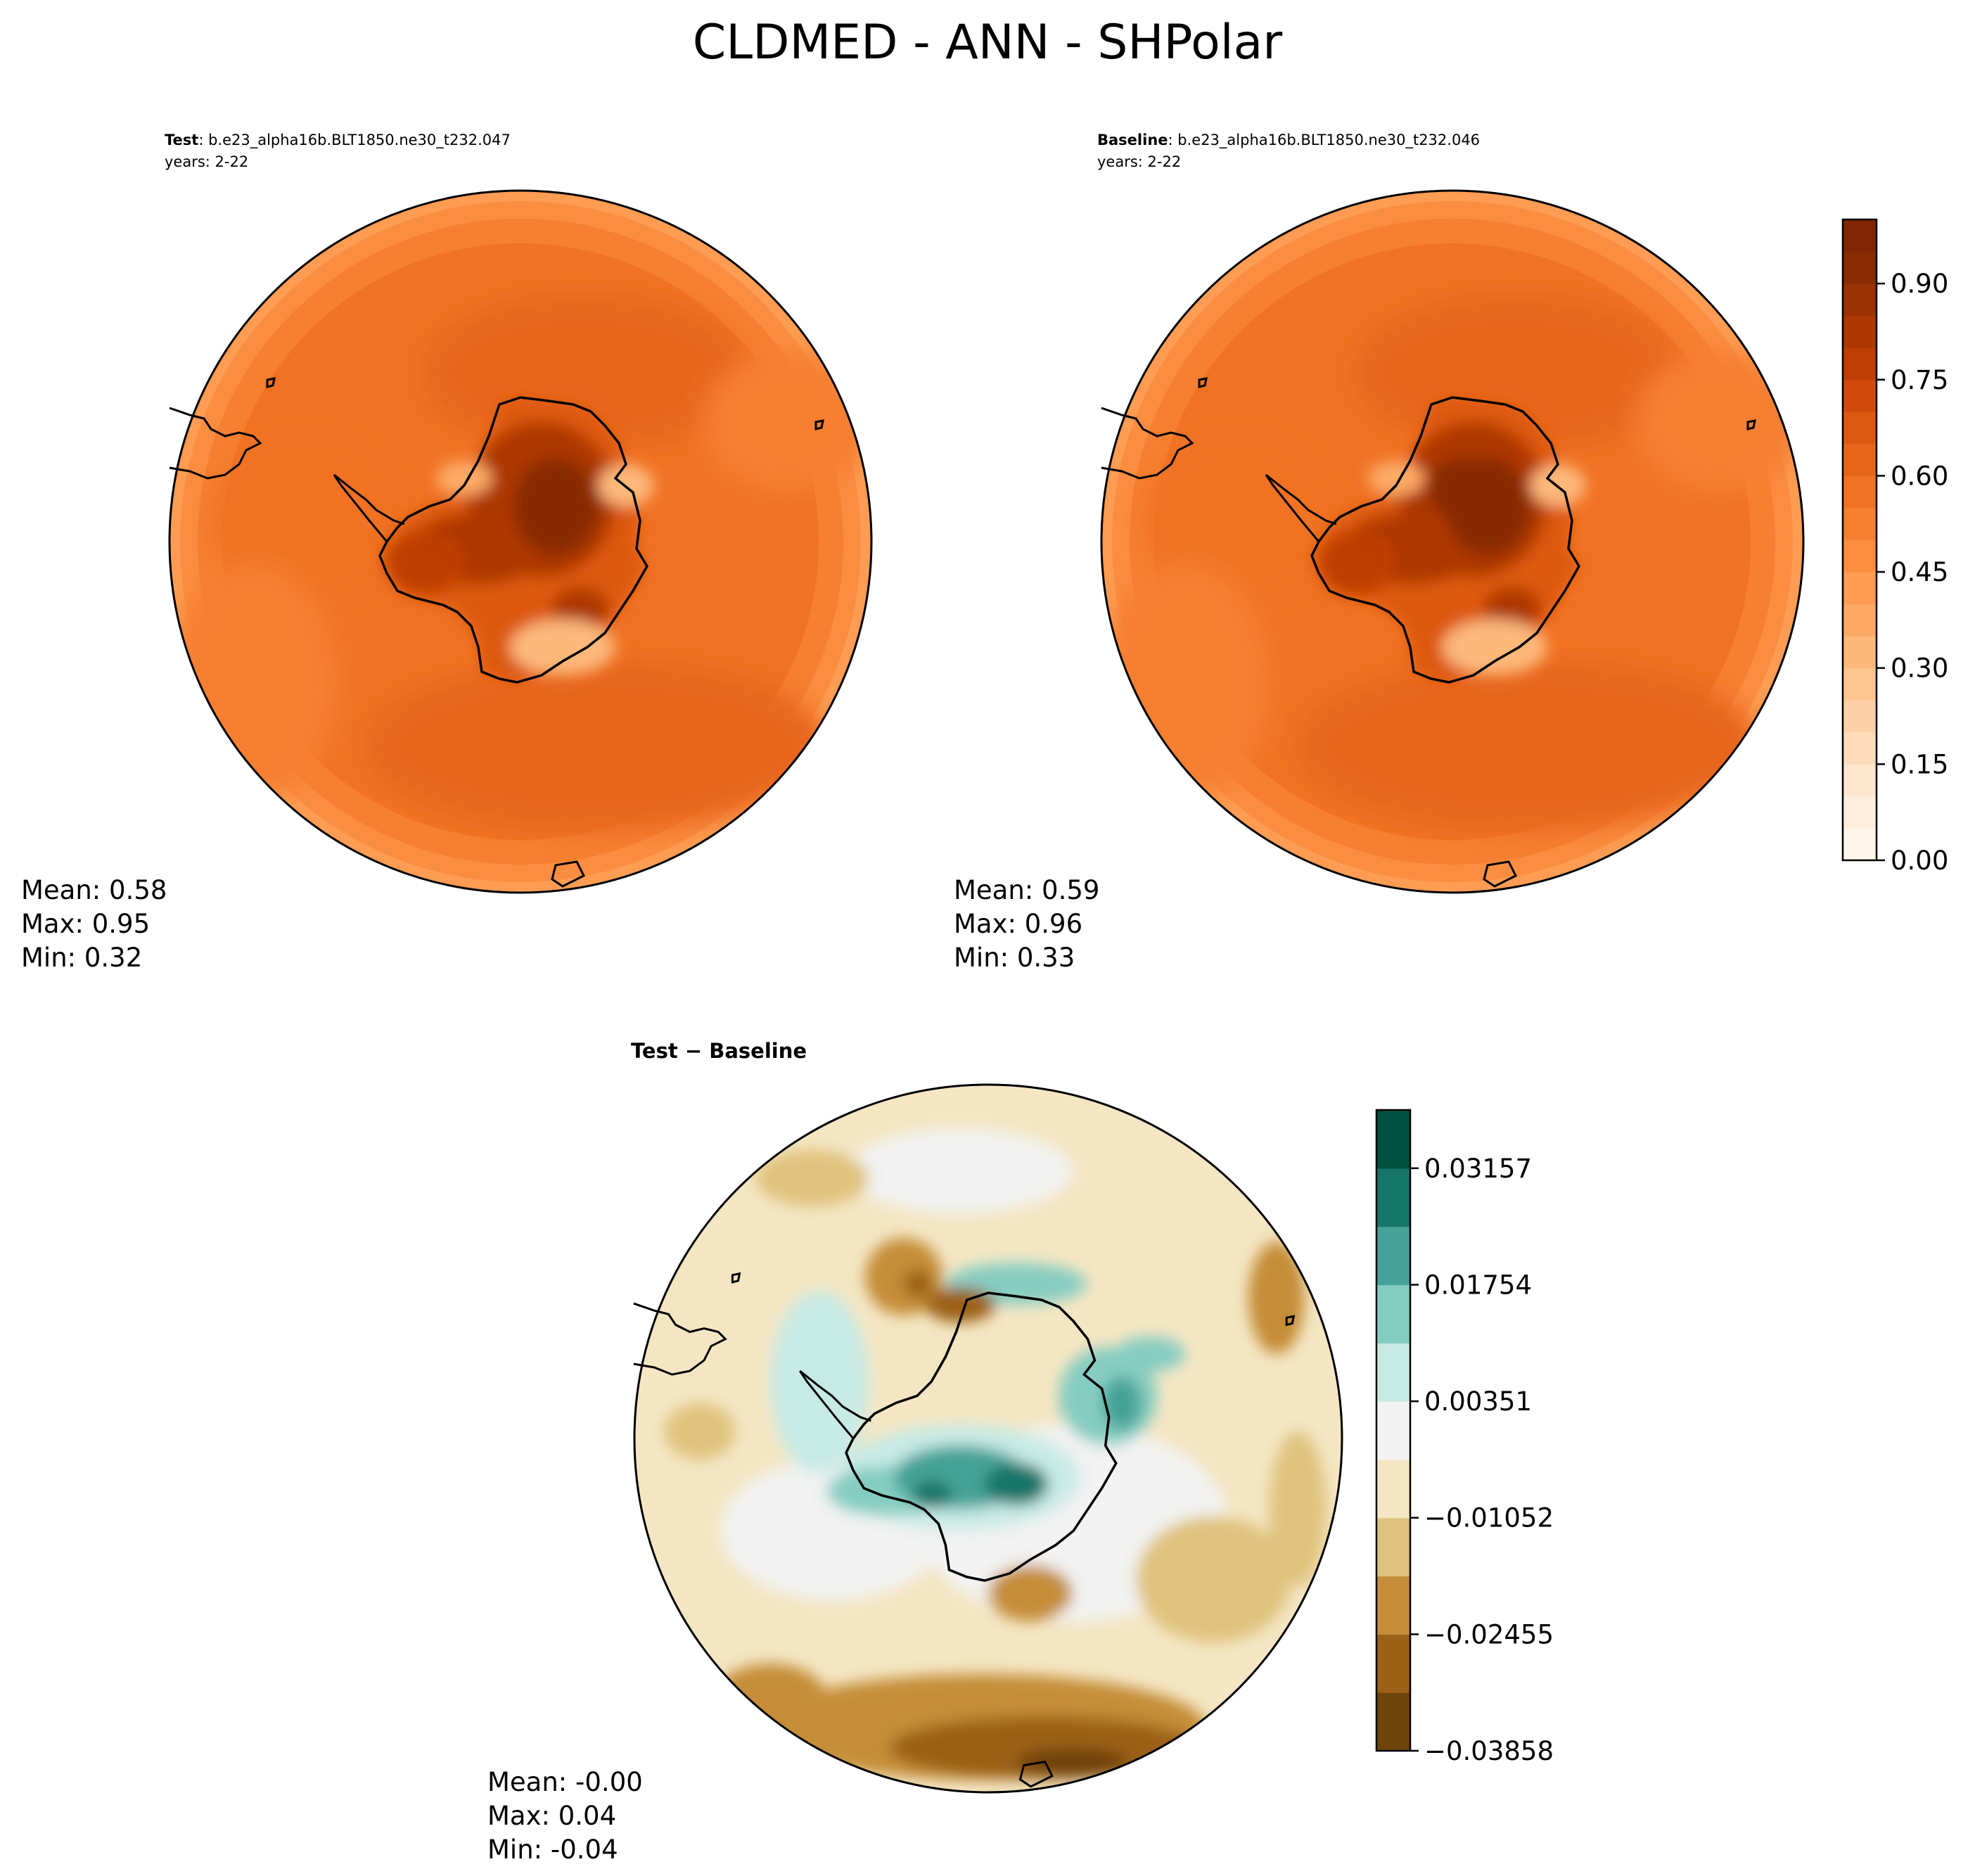 Image resolution: width=1975 pixels, height=1876 pixels. Describe the element at coordinates (719, 1051) in the screenshot. I see `diff-title: Test − Baseline` at that location.